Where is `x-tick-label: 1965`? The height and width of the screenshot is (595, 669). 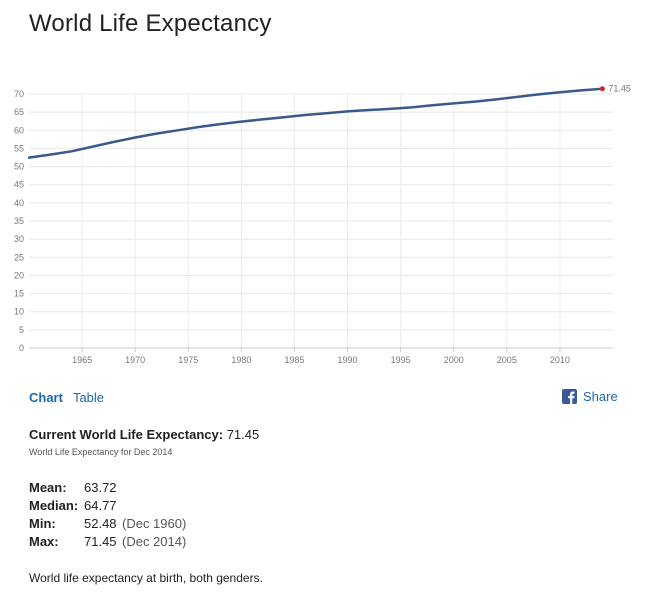 x-tick-label: 1965 is located at coordinates (82, 360).